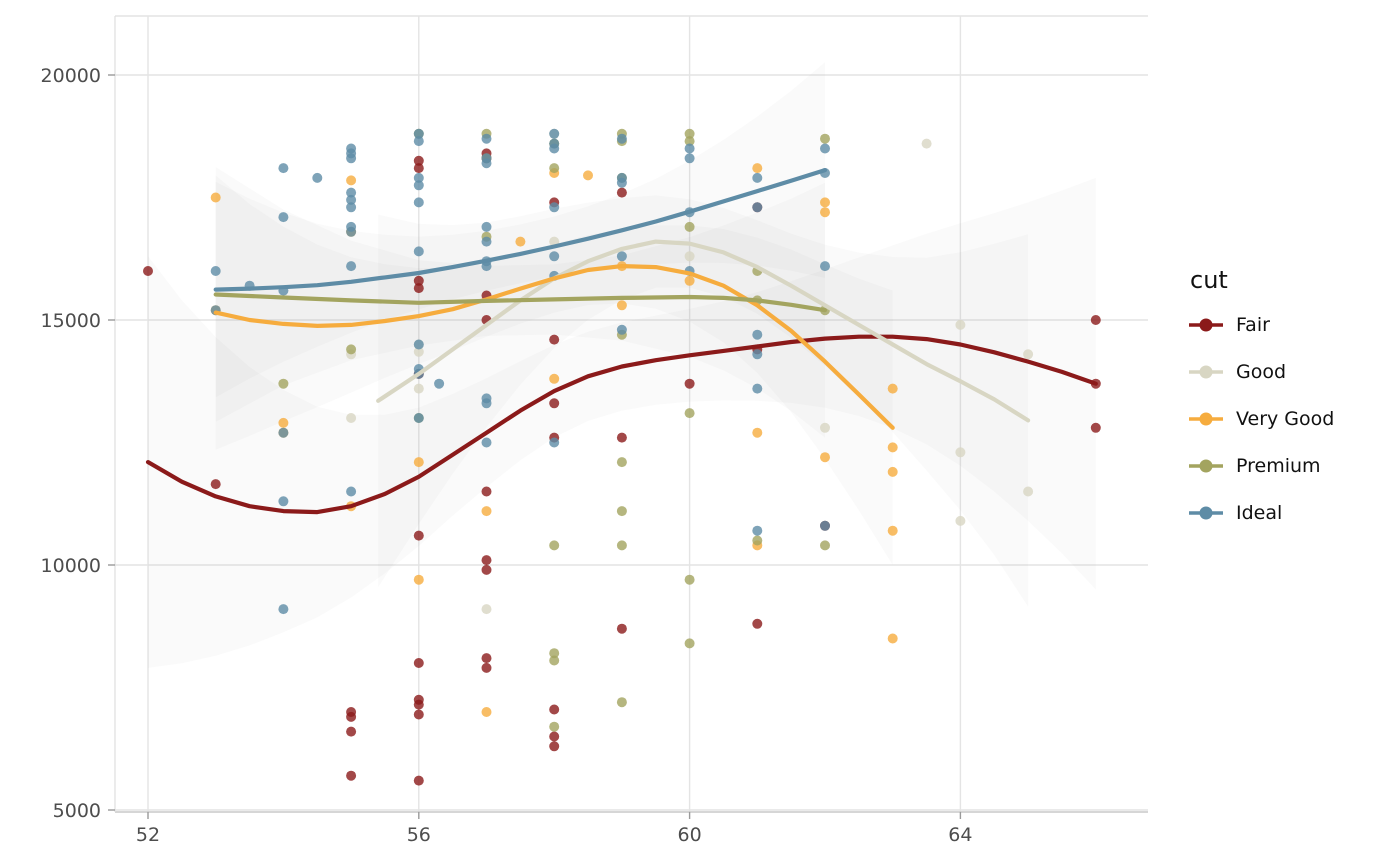 This screenshot has width=1400, height=866. I want to click on smooth-line-premium, so click(520, 302).